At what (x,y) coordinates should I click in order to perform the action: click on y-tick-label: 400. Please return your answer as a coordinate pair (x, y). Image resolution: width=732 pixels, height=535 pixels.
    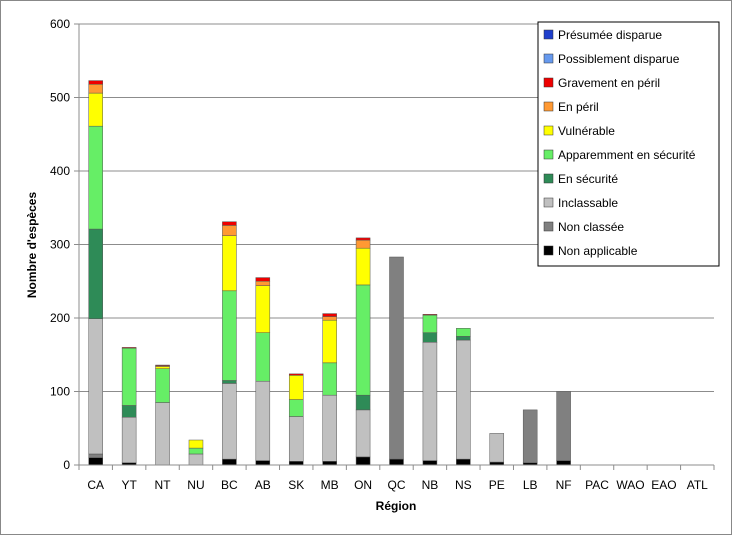
    Looking at the image, I should click on (60, 171).